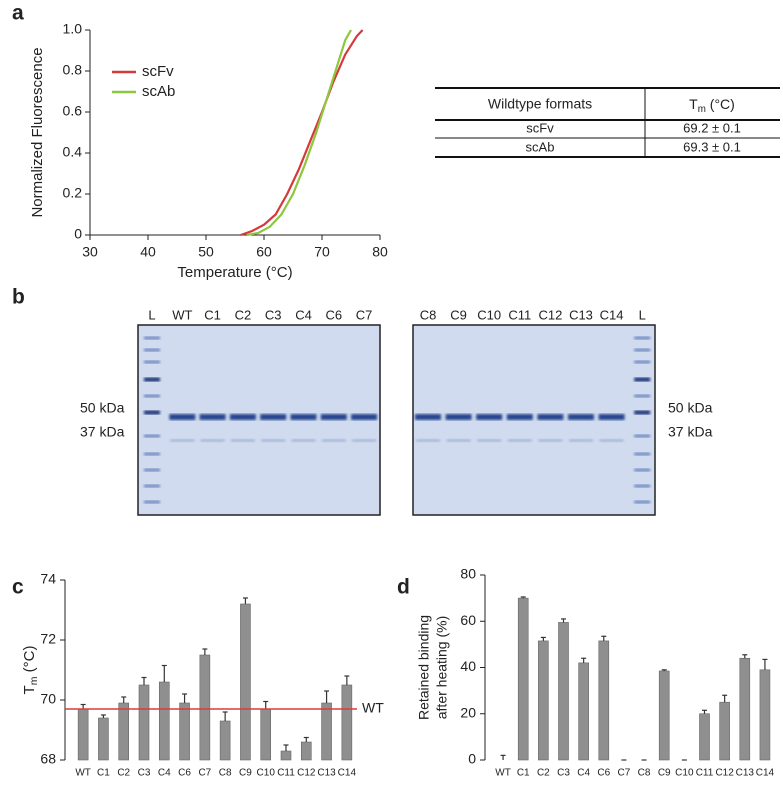 The image size is (783, 785). Describe the element at coordinates (144, 773) in the screenshot. I see `x-tick-label: C3` at that location.